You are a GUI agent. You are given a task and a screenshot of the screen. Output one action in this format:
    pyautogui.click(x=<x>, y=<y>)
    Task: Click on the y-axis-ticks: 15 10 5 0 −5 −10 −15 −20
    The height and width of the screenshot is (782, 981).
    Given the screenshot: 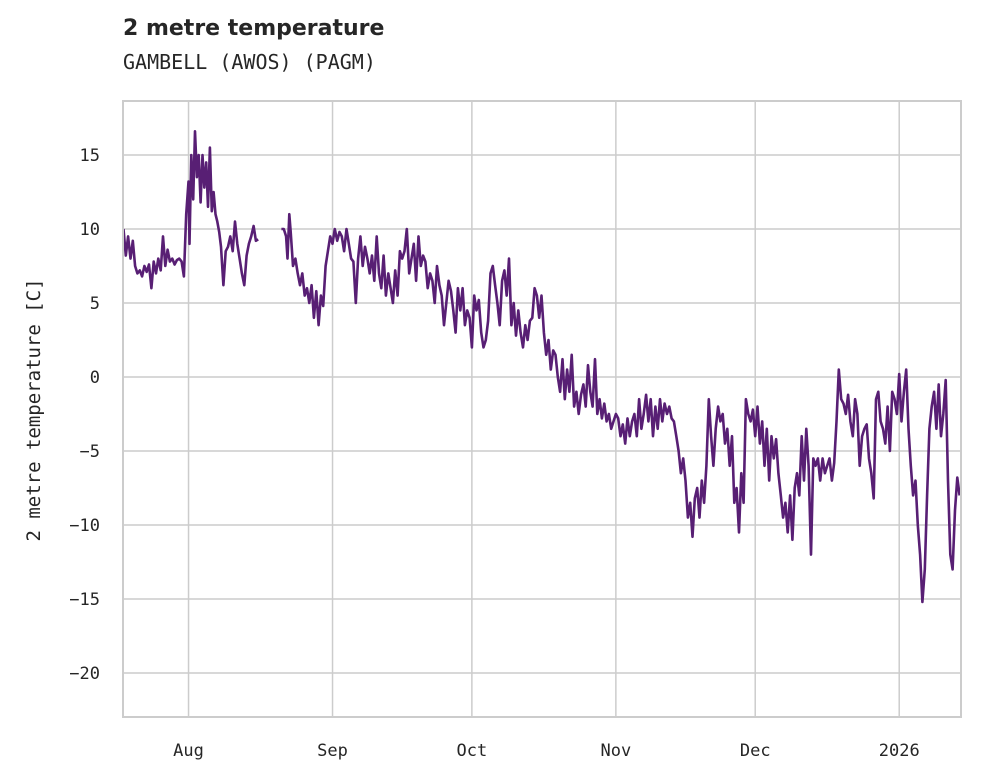 What is the action you would take?
    pyautogui.click(x=84, y=415)
    